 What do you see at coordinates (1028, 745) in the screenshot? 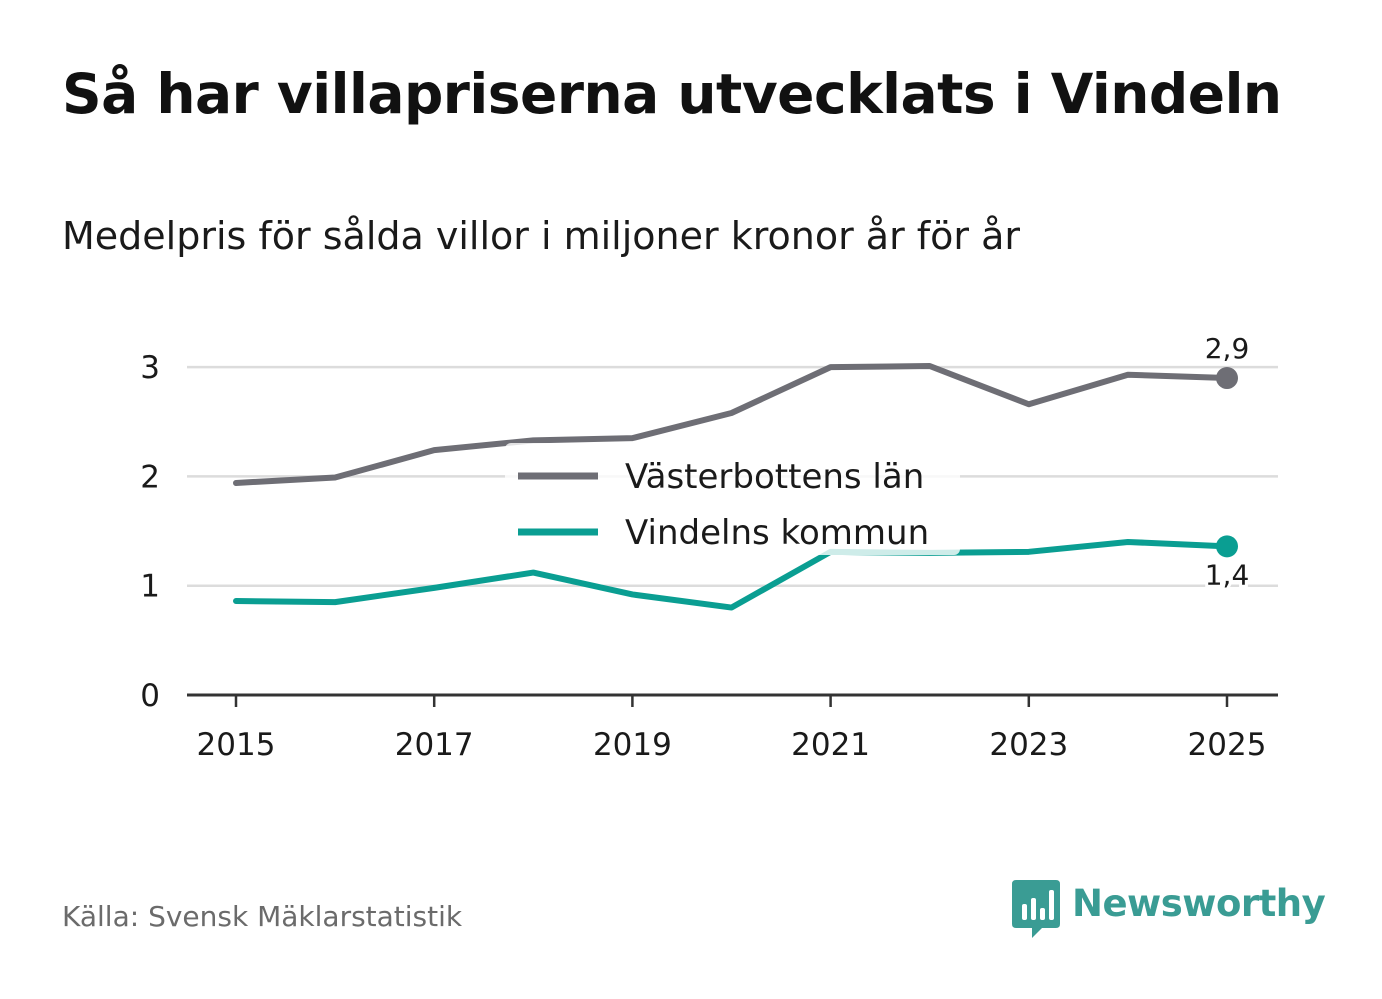
I see `x-tick-label: 2023` at bounding box center [1028, 745].